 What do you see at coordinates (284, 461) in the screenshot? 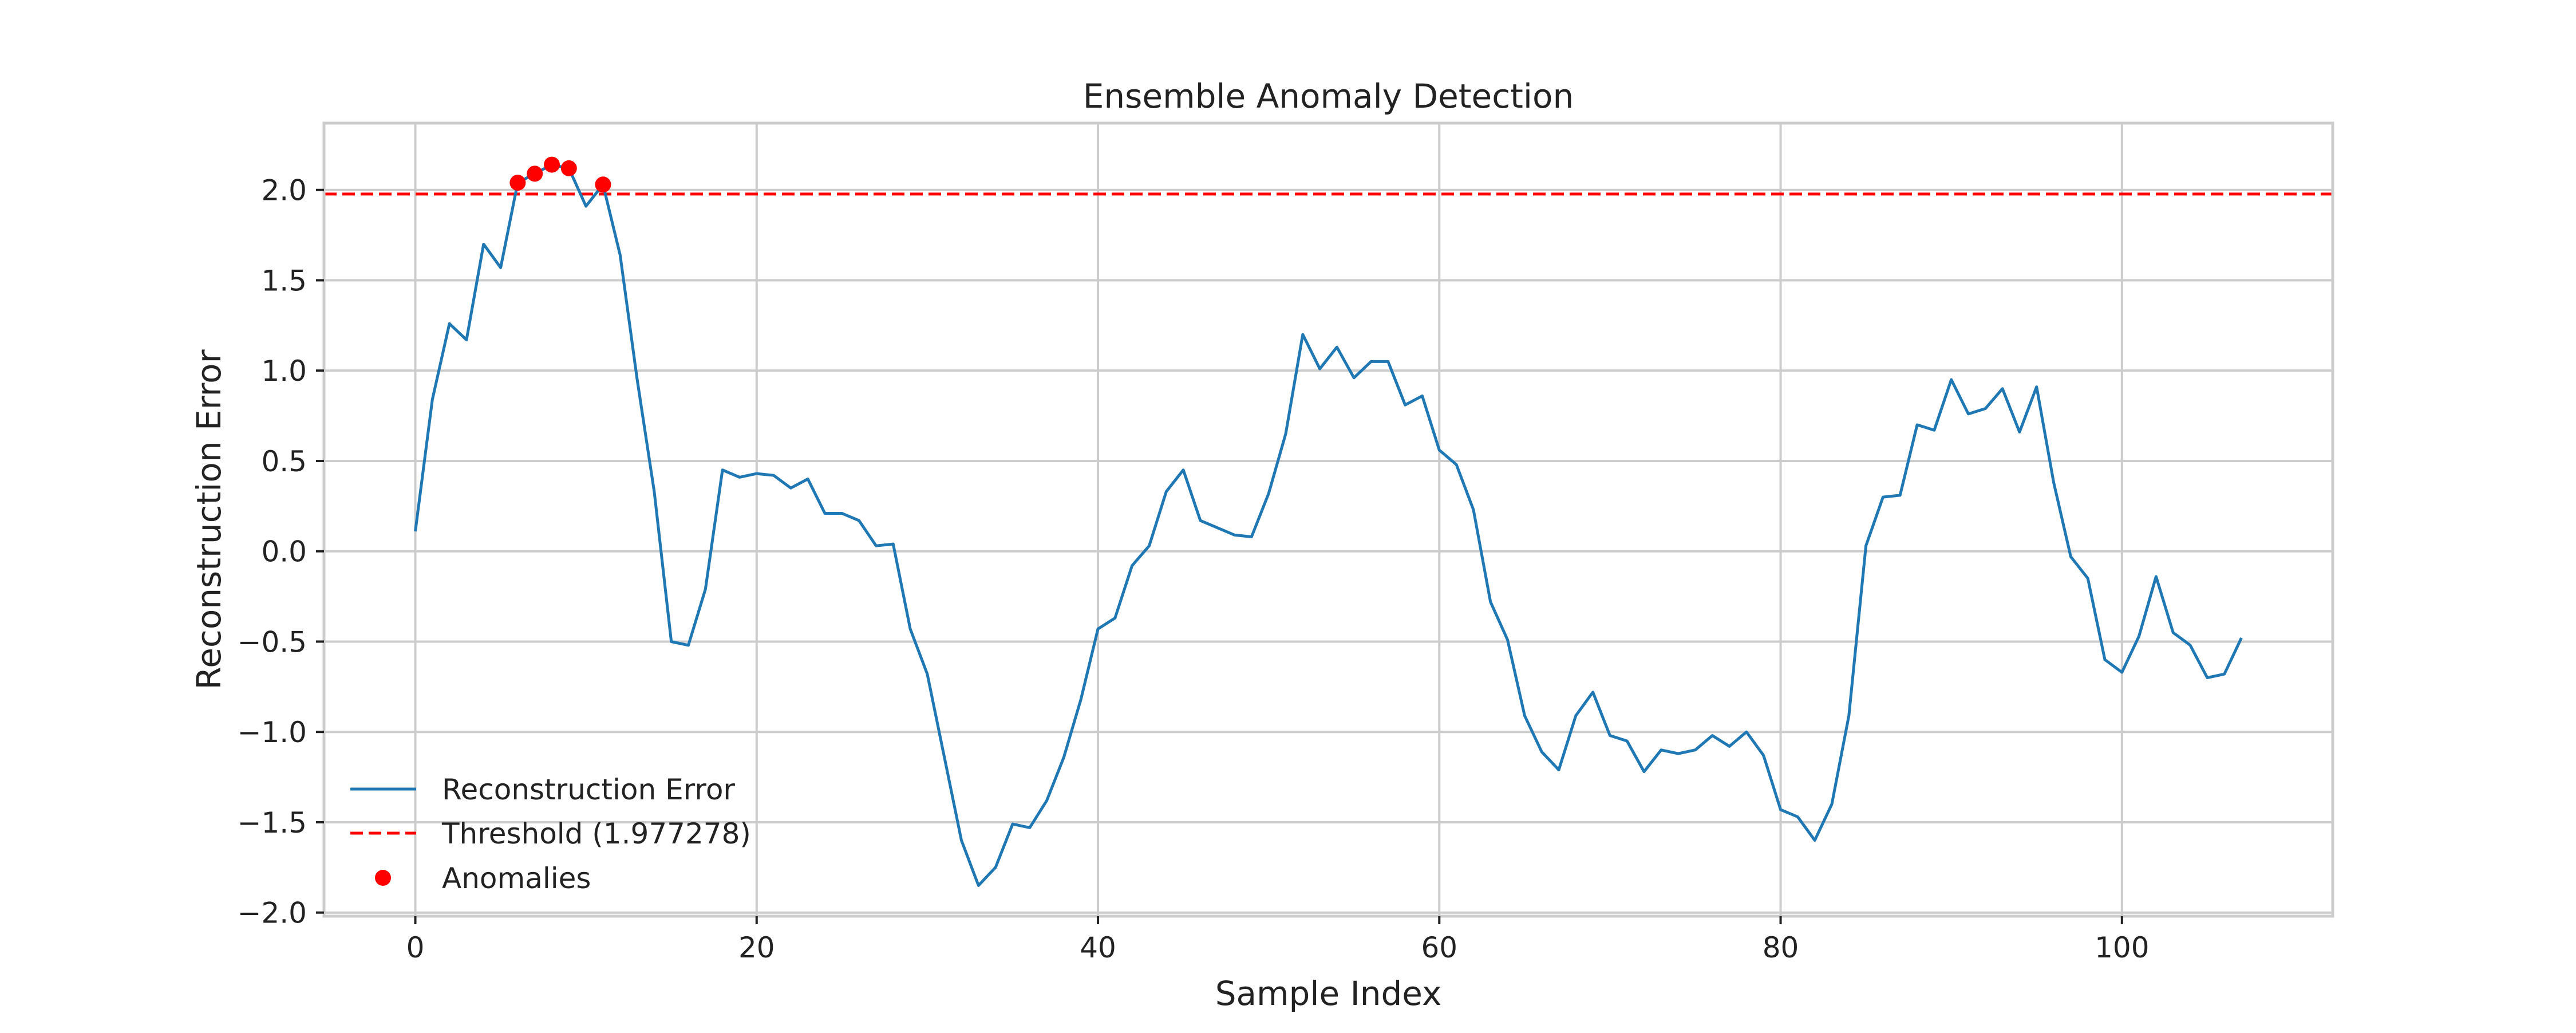
I see `y-tick-label: 0.5` at bounding box center [284, 461].